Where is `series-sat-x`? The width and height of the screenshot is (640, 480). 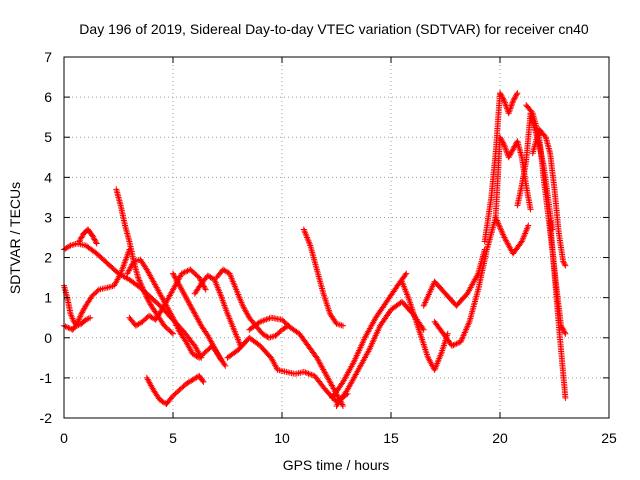
series-sat-x is located at coordinates (549, 197).